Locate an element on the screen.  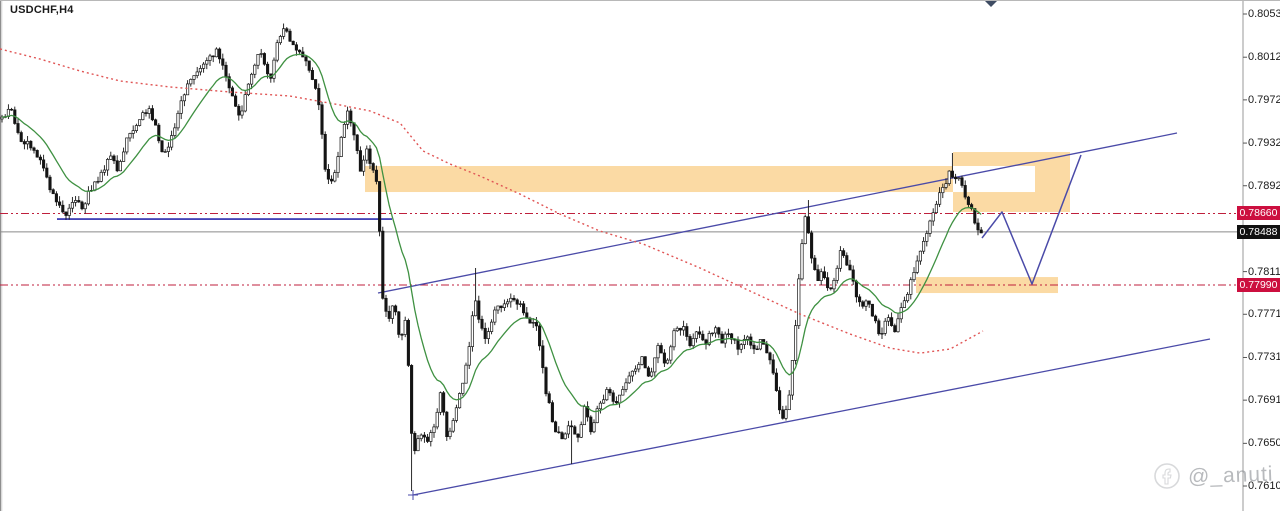
symbol-timeframe-label: USDCHF,H4 is located at coordinates (42, 10).